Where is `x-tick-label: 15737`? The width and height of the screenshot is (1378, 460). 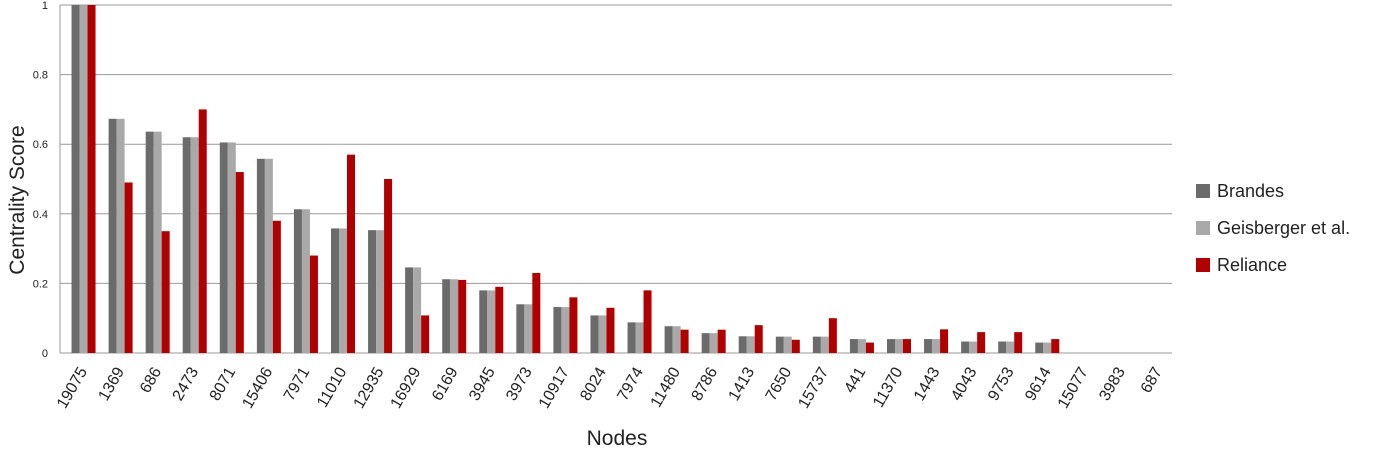
x-tick-label: 15737 is located at coordinates (813, 387).